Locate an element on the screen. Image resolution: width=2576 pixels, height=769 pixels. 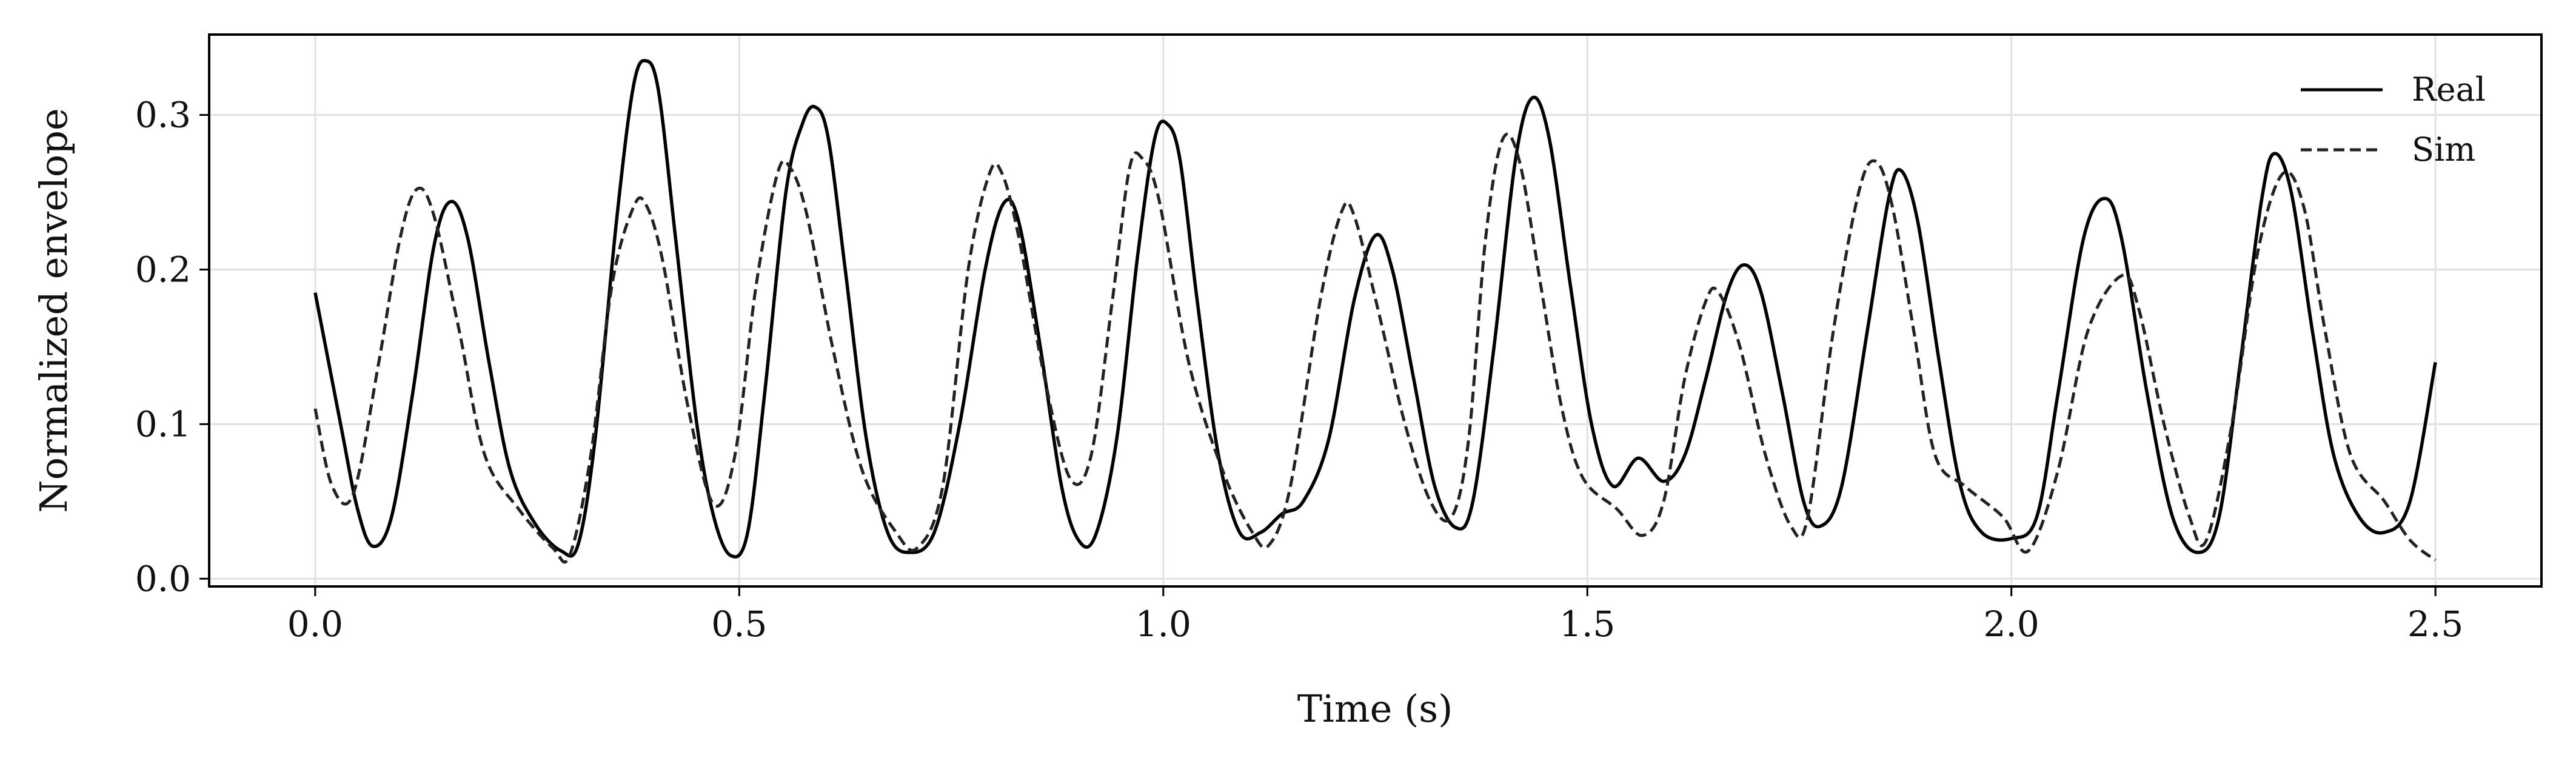
legend-label-sim: Sim is located at coordinates (2443, 149).